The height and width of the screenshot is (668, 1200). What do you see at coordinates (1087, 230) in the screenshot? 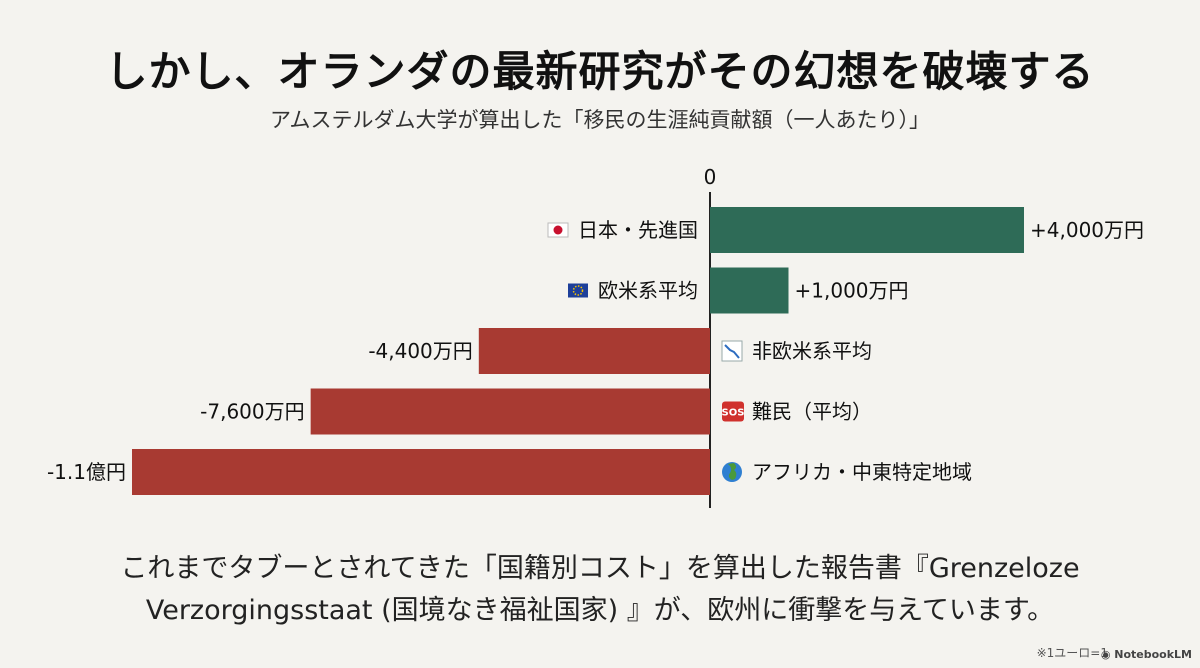
I see `value-label-0: +4,000万円` at bounding box center [1087, 230].